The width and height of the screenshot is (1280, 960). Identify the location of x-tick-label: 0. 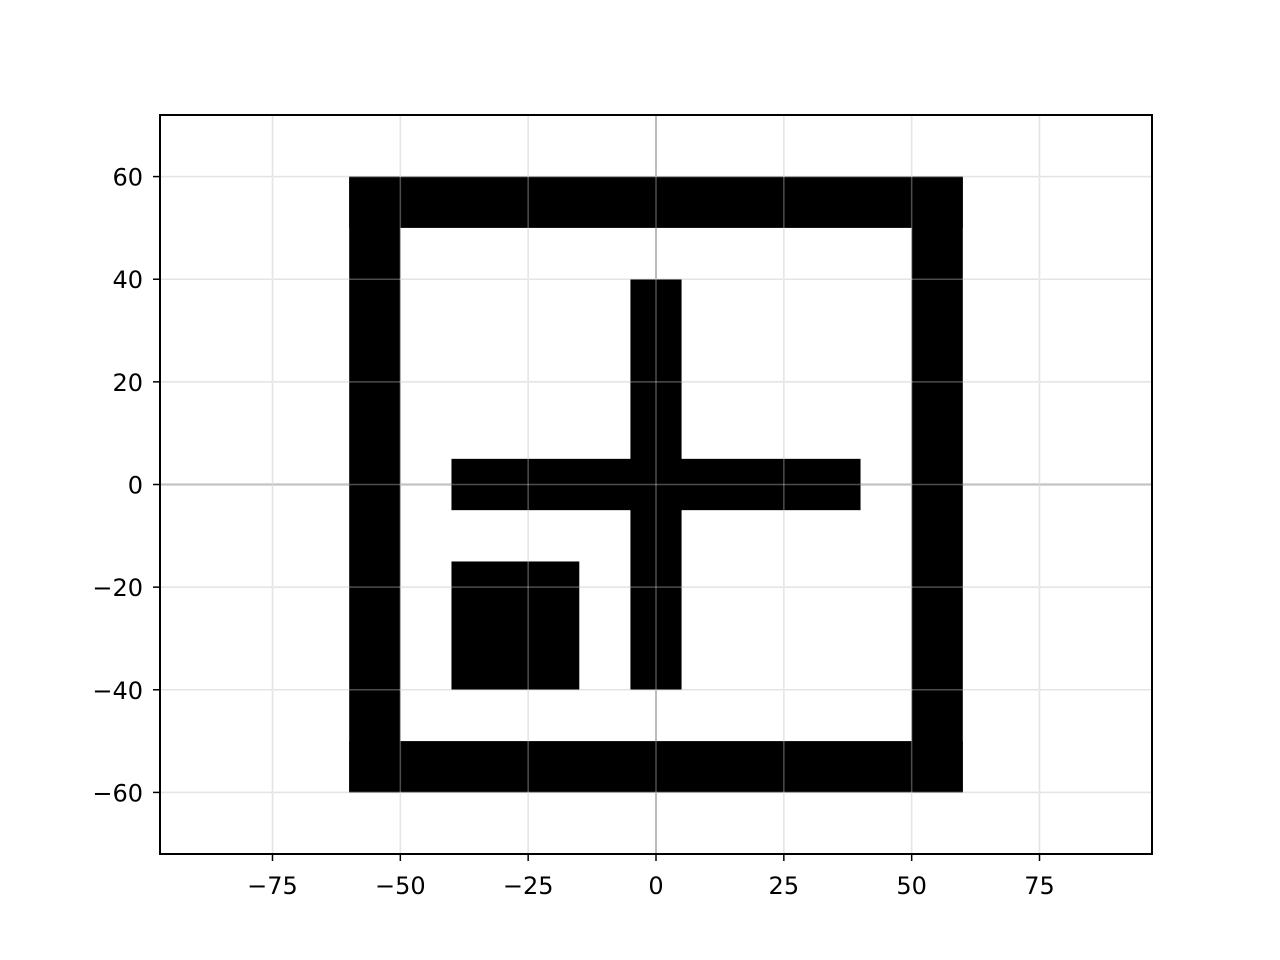
(655, 886).